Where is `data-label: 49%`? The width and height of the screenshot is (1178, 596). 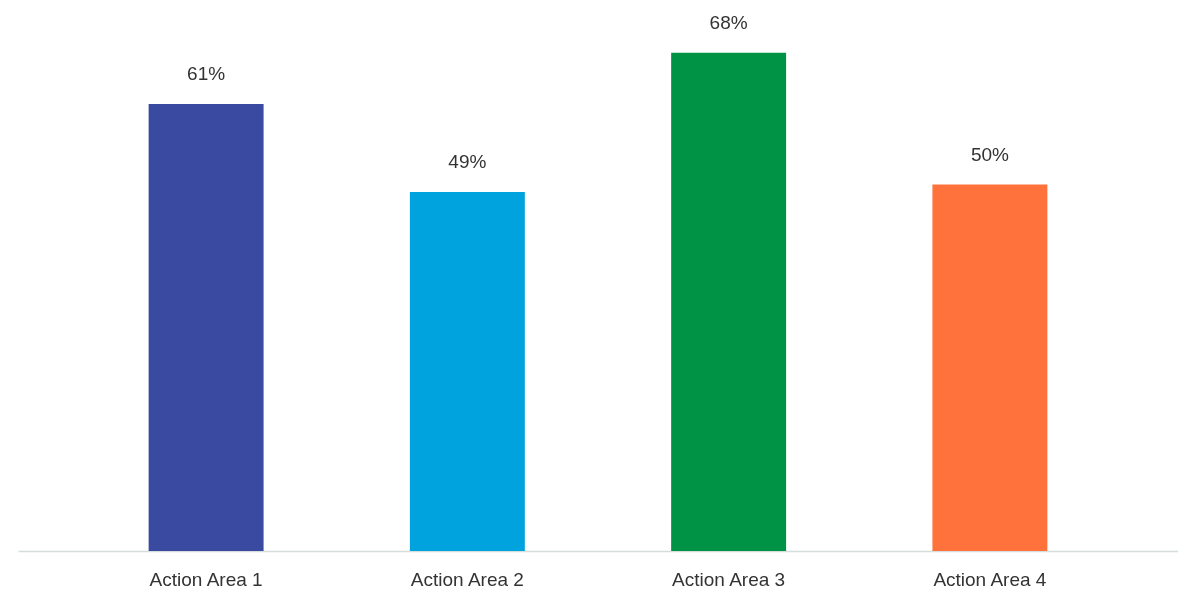
data-label: 49% is located at coordinates (467, 161).